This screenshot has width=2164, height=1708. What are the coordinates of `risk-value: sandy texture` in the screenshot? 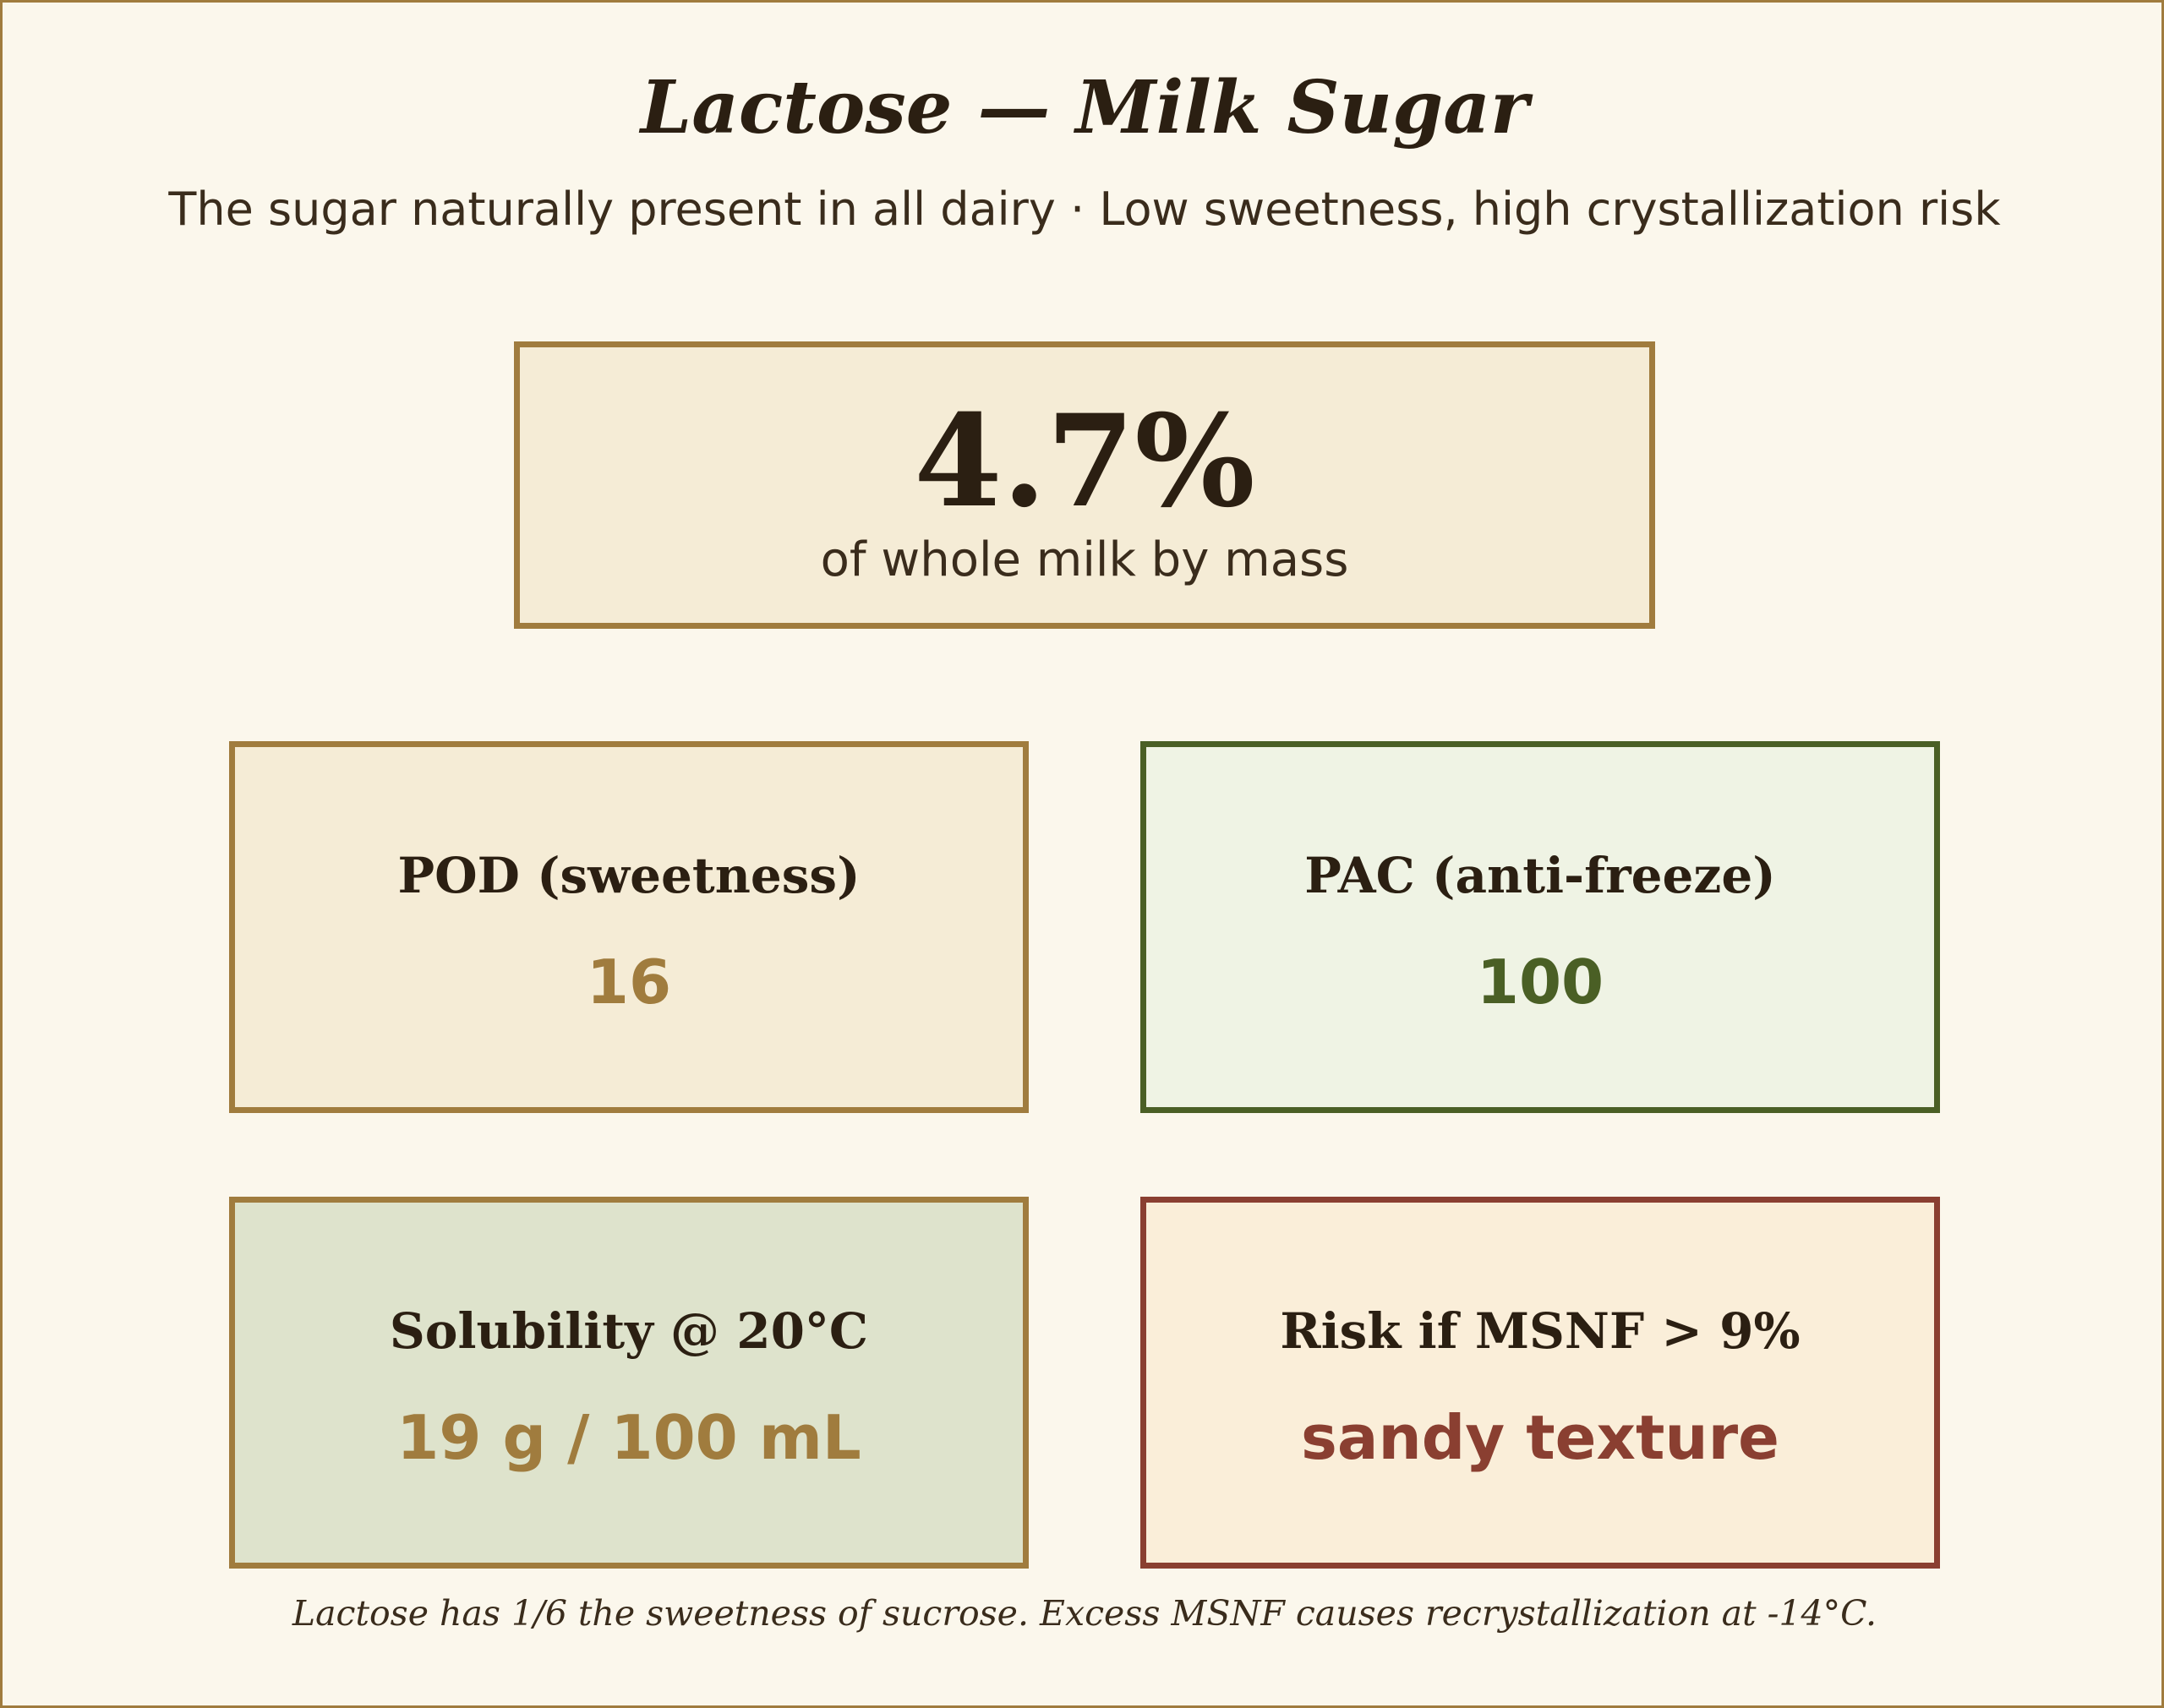 It's located at (1540, 1437).